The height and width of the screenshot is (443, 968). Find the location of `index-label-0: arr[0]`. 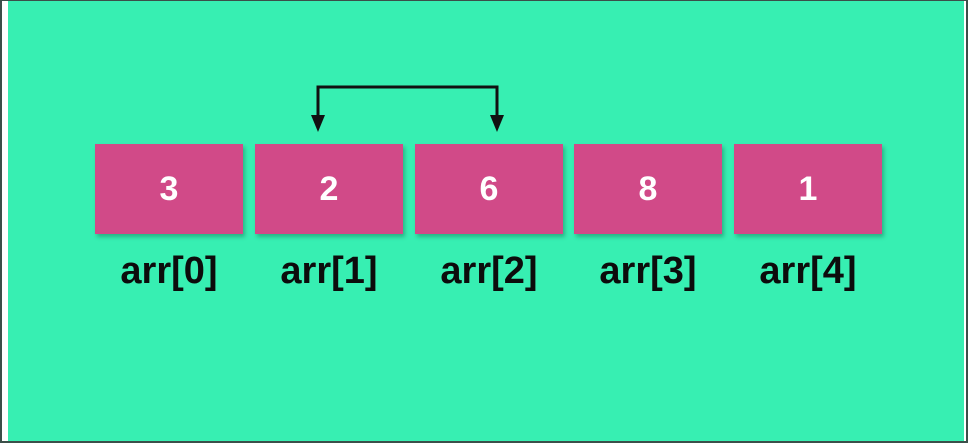

index-label-0: arr[0] is located at coordinates (169, 271).